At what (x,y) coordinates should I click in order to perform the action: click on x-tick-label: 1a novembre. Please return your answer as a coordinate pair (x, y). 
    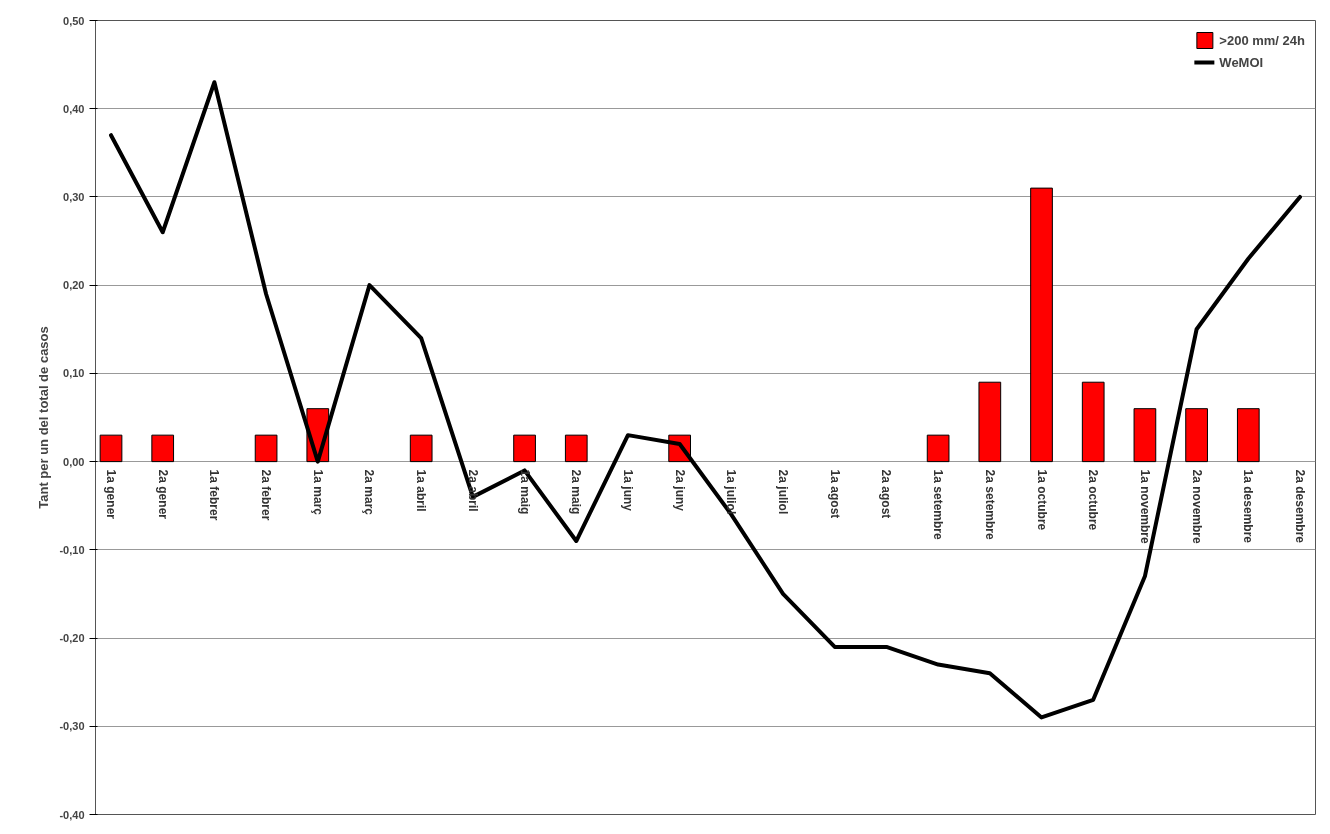
    Looking at the image, I should click on (1144, 506).